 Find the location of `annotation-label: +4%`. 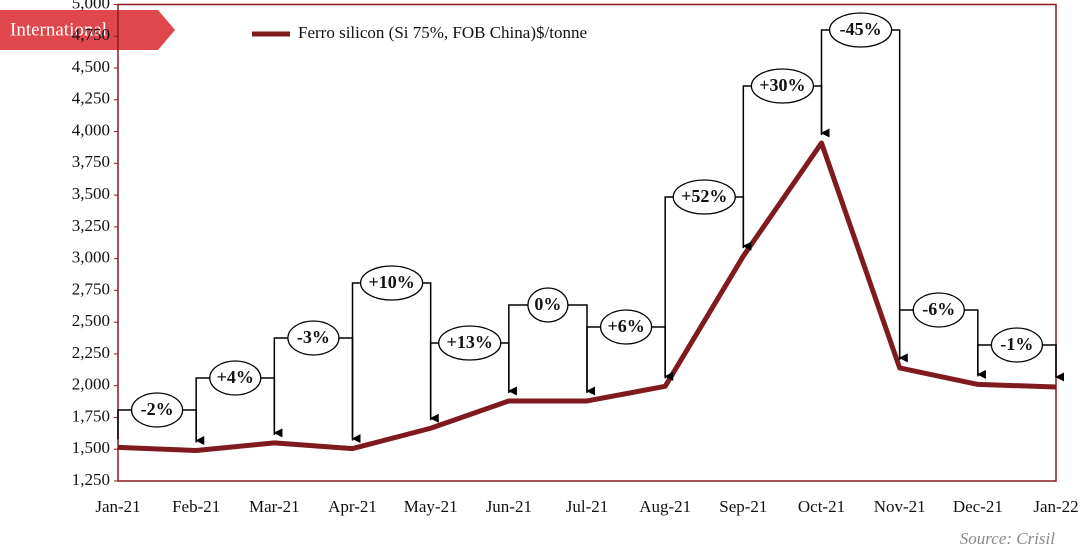

annotation-label: +4% is located at coordinates (235, 377).